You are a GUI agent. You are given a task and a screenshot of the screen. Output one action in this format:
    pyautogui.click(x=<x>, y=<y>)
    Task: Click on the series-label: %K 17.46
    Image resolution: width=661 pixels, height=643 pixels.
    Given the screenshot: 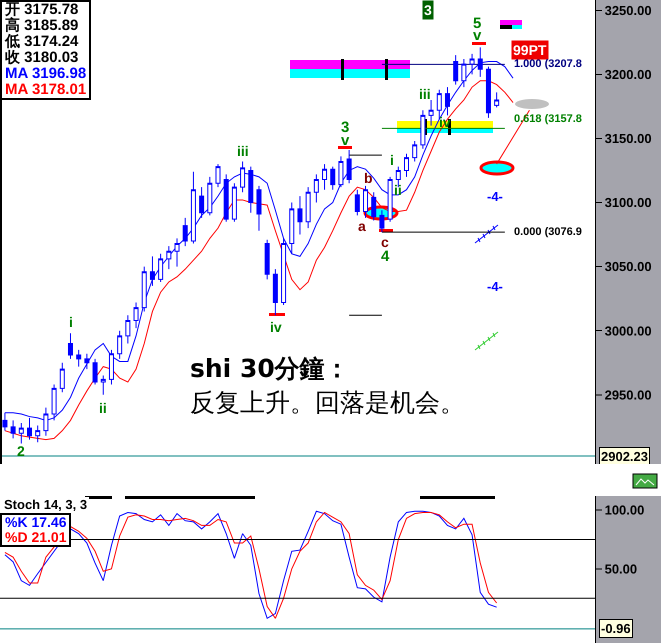 What is the action you would take?
    pyautogui.click(x=35, y=522)
    